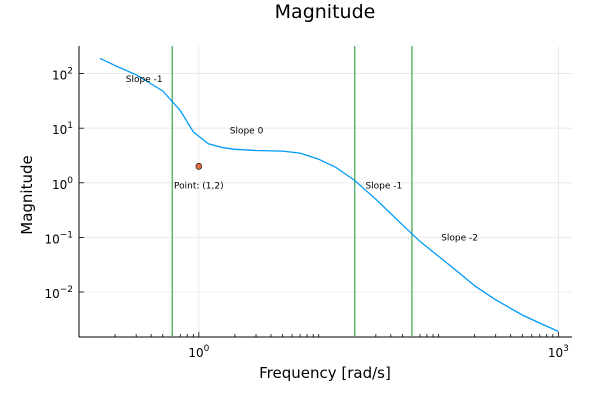 The image size is (600, 400). What do you see at coordinates (27, 194) in the screenshot?
I see `y-axis-label: Magnitude` at bounding box center [27, 194].